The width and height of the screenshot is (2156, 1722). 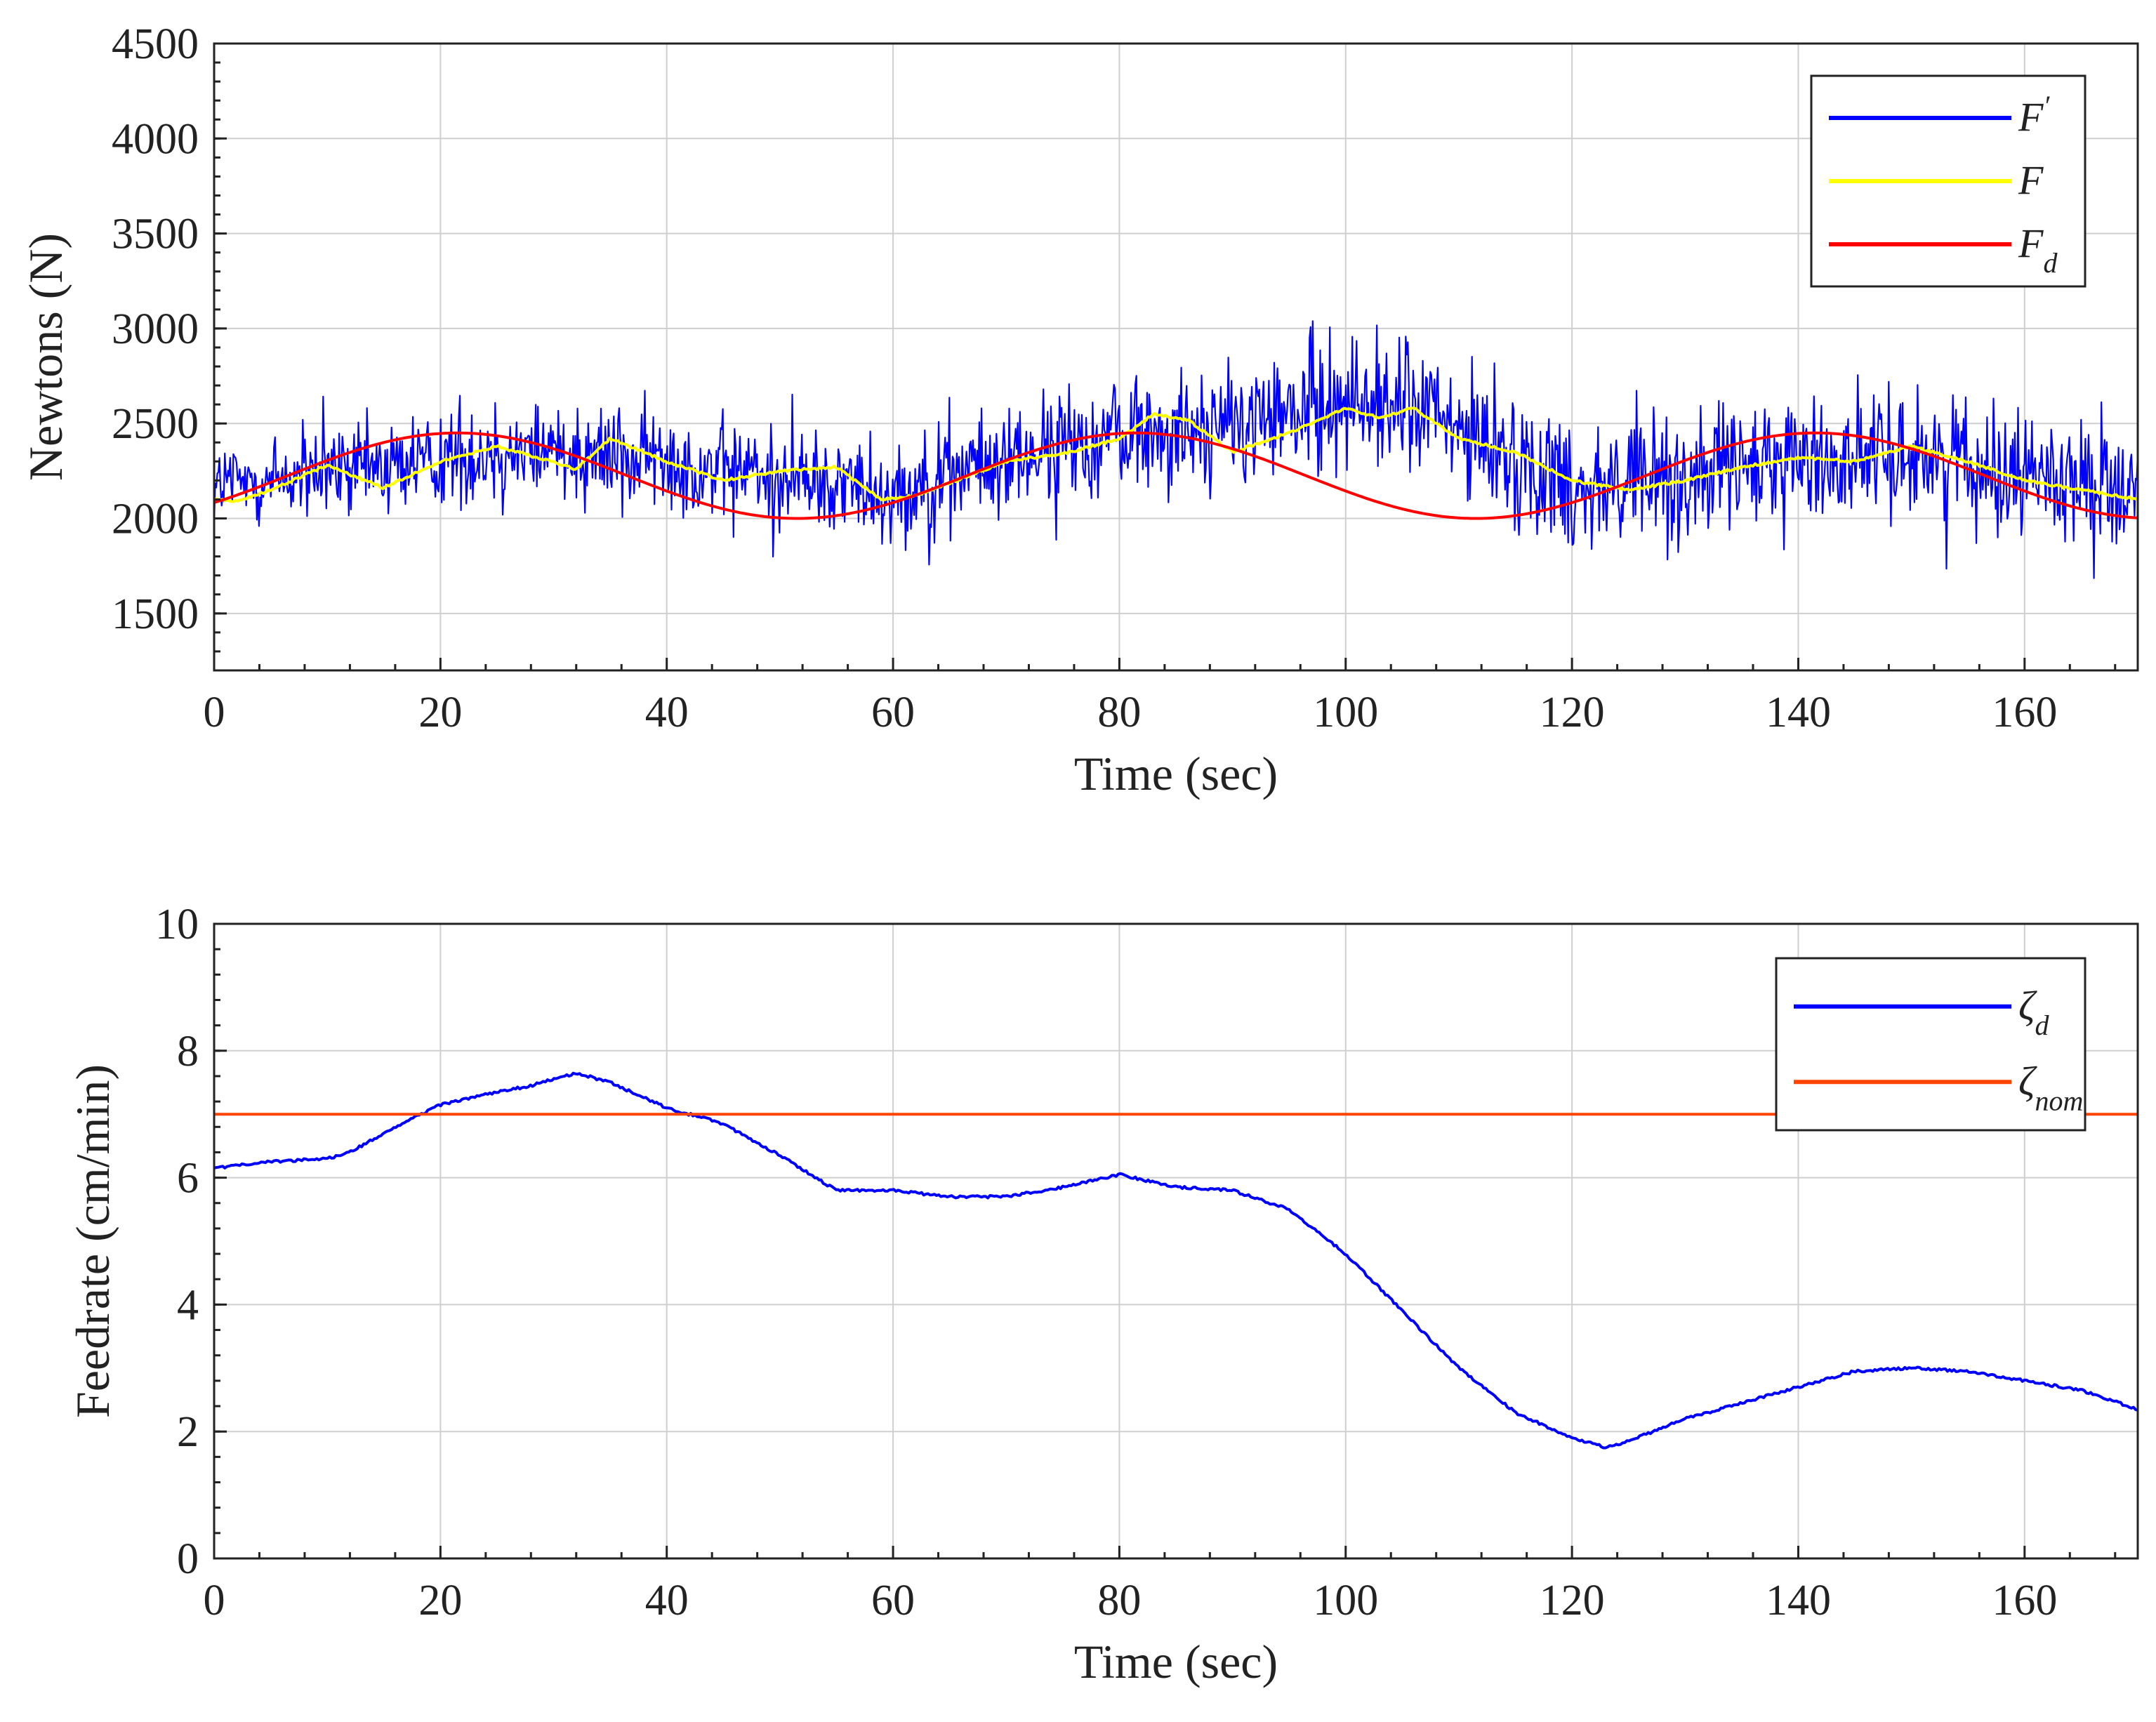 What do you see at coordinates (2038, 249) in the screenshot?
I see `legend-label: Fd` at bounding box center [2038, 249].